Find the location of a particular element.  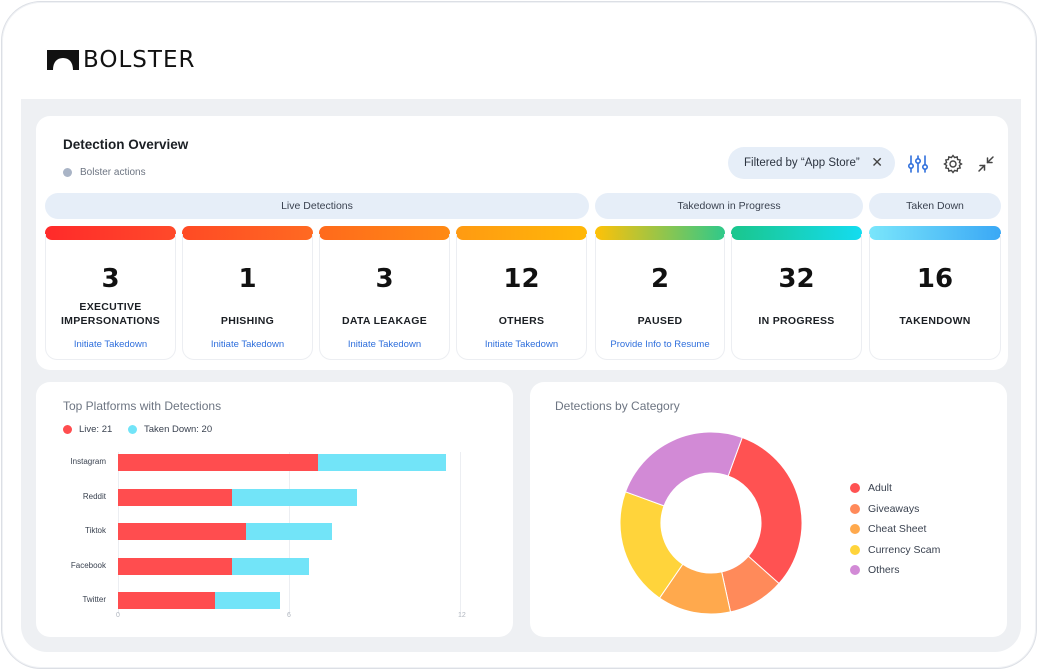

bolster-logo: BOLSTER is located at coordinates (121, 60).